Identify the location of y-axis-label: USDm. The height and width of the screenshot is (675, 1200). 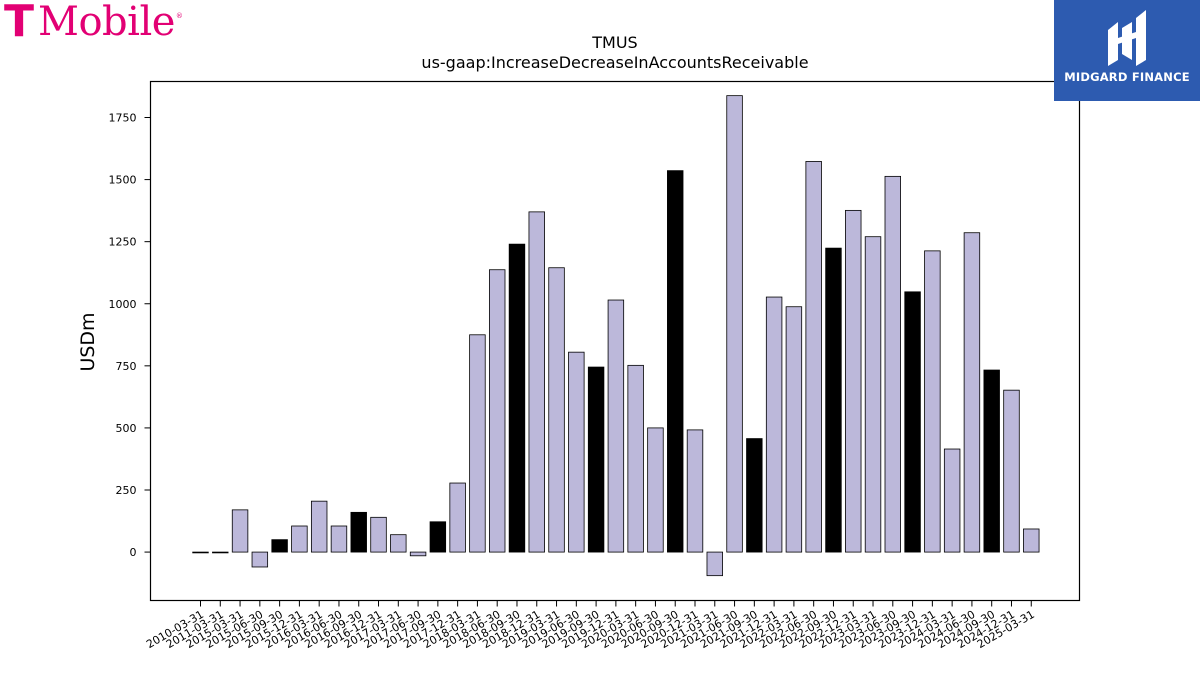
(88, 341).